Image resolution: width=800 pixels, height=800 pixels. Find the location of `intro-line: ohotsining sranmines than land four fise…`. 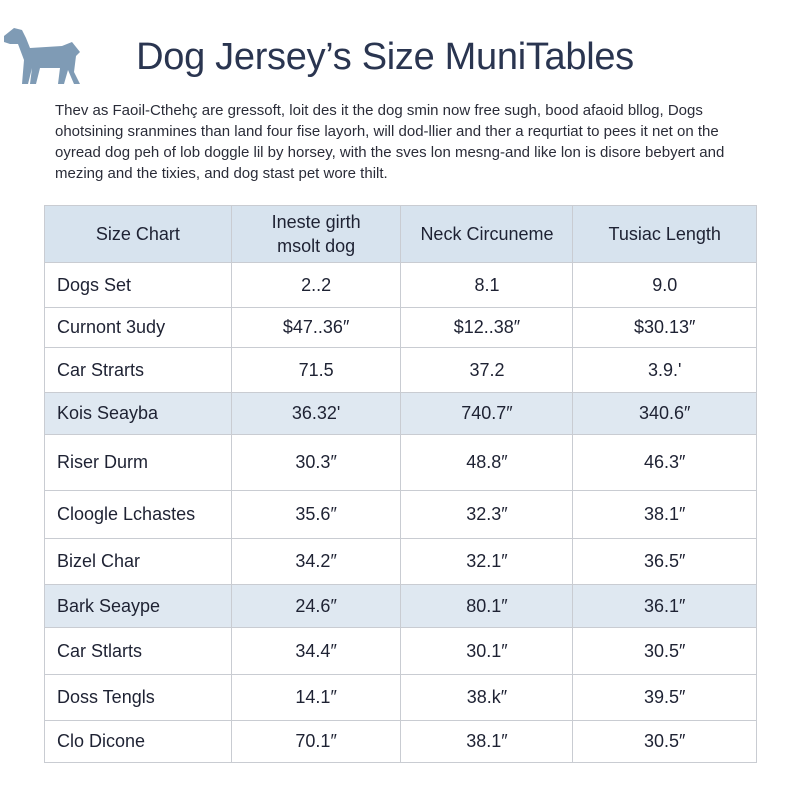

intro-line: ohotsining sranmines than land four fise… is located at coordinates (387, 131).